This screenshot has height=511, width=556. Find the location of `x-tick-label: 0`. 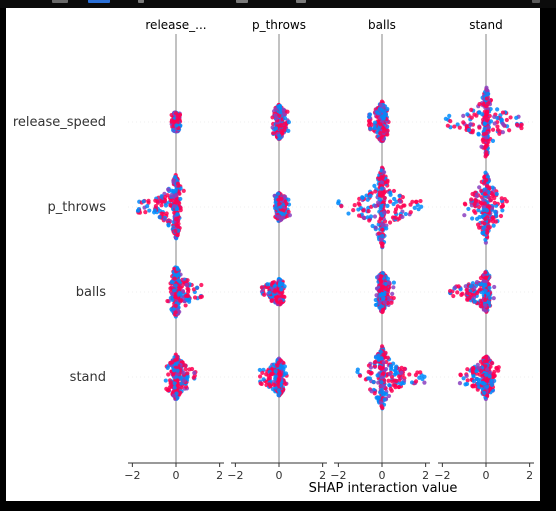

x-tick-label: 0 is located at coordinates (382, 475).